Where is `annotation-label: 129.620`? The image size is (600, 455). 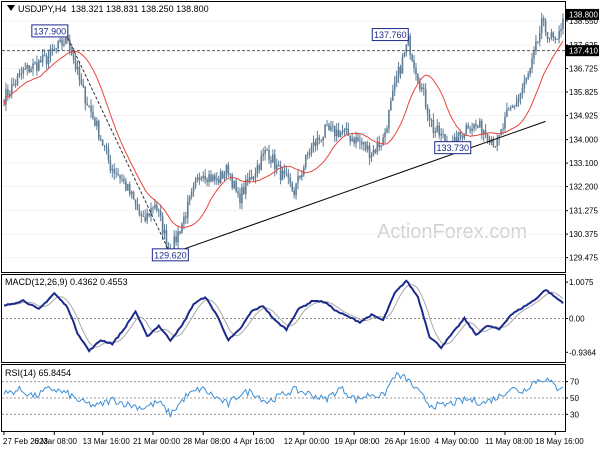 annotation-label: 129.620 is located at coordinates (170, 255).